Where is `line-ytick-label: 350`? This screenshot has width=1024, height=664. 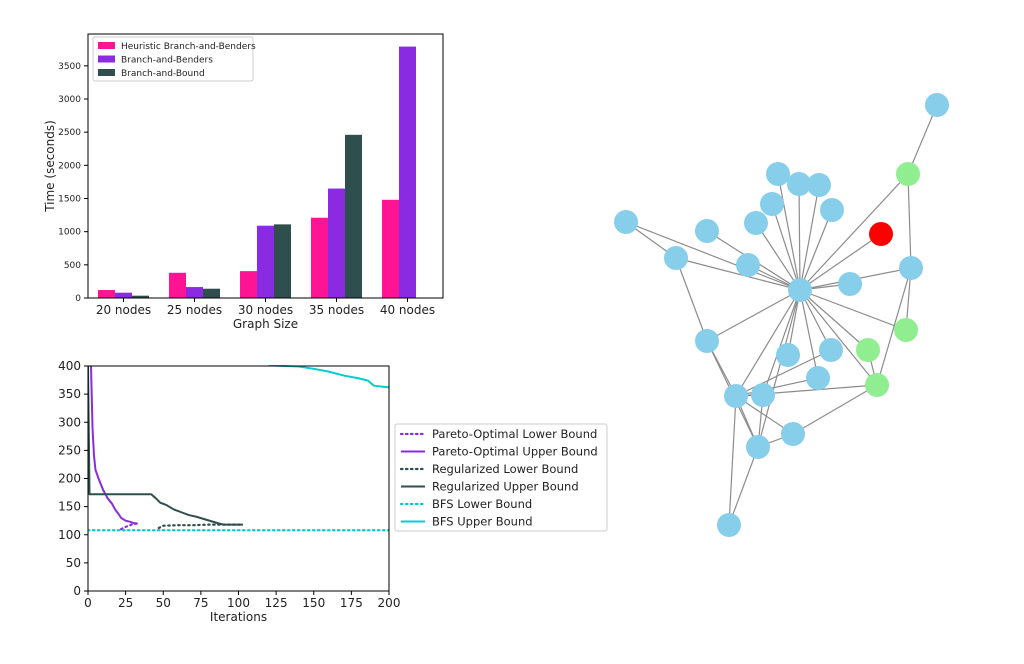 line-ytick-label: 350 is located at coordinates (69, 394).